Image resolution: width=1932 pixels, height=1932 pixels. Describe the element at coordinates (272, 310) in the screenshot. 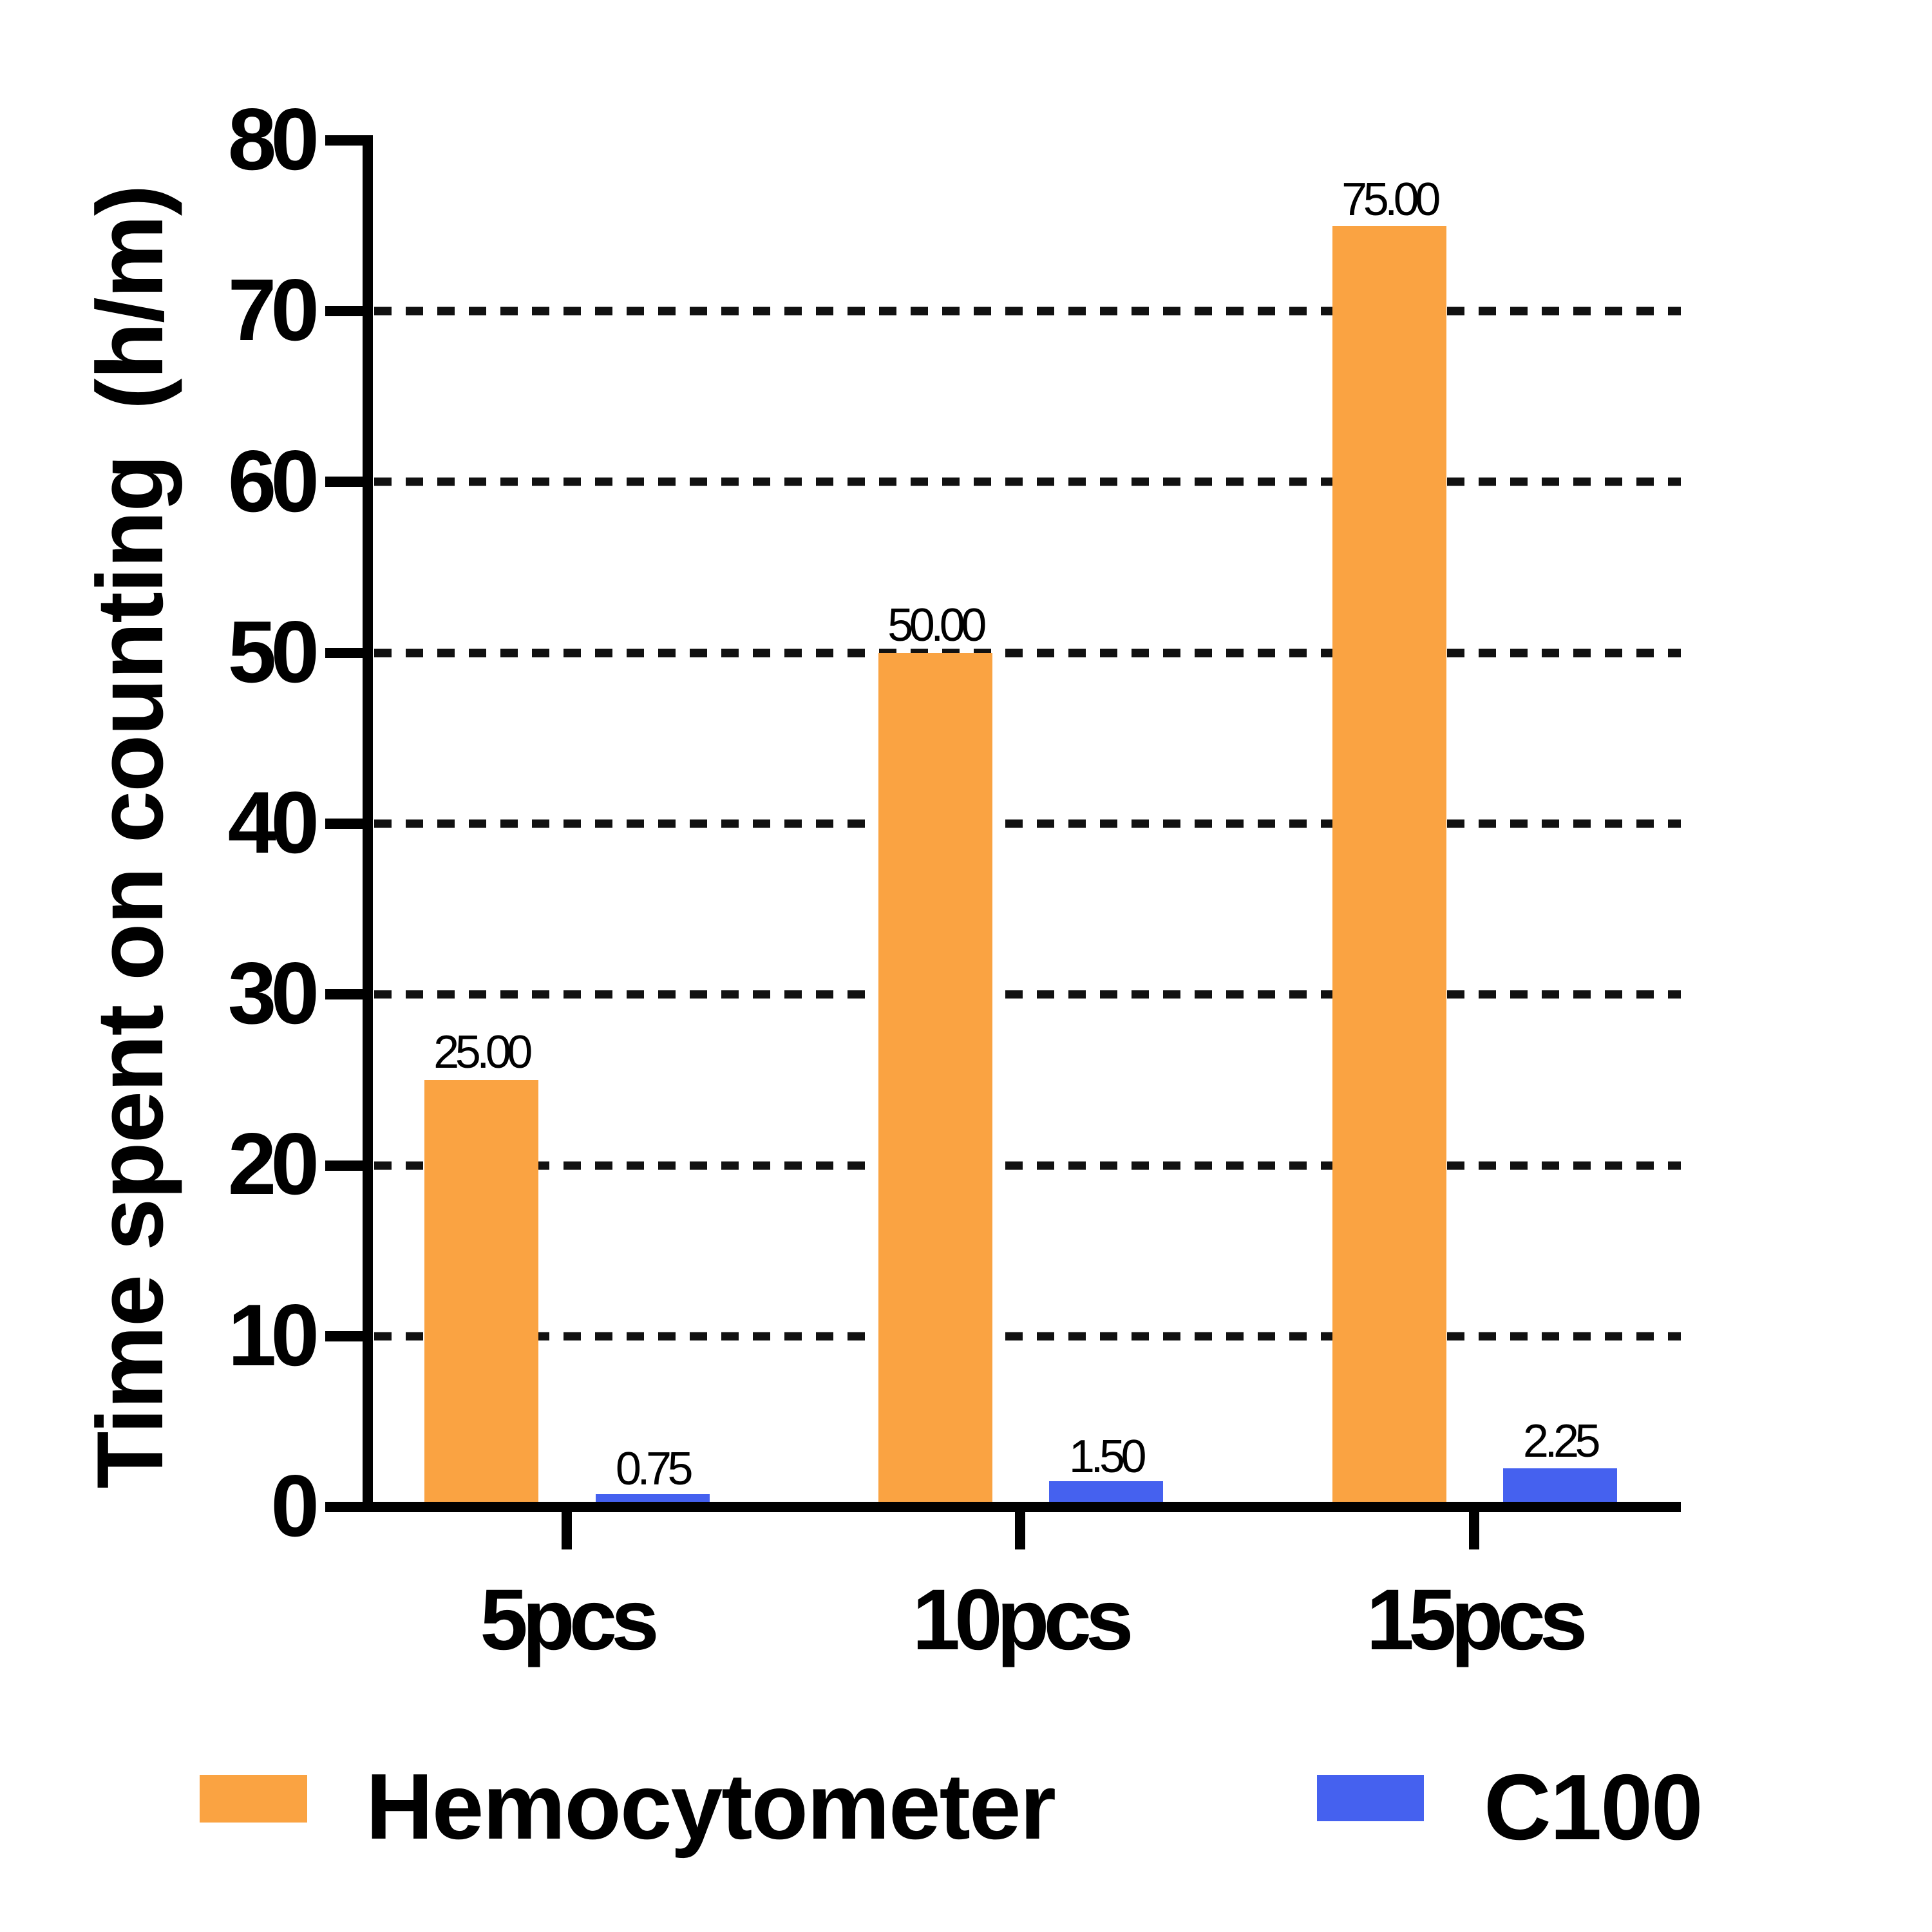

I see `svg-text: 70` at that location.